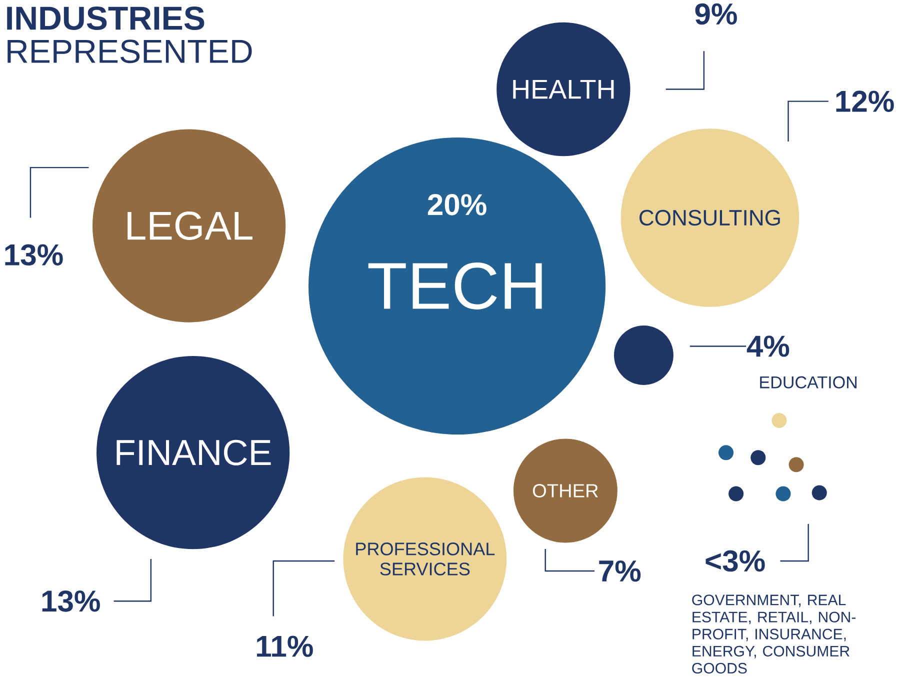 The width and height of the screenshot is (898, 677). Describe the element at coordinates (129, 35) in the screenshot. I see `text: INDUSTRIES REPRESENTED` at that location.